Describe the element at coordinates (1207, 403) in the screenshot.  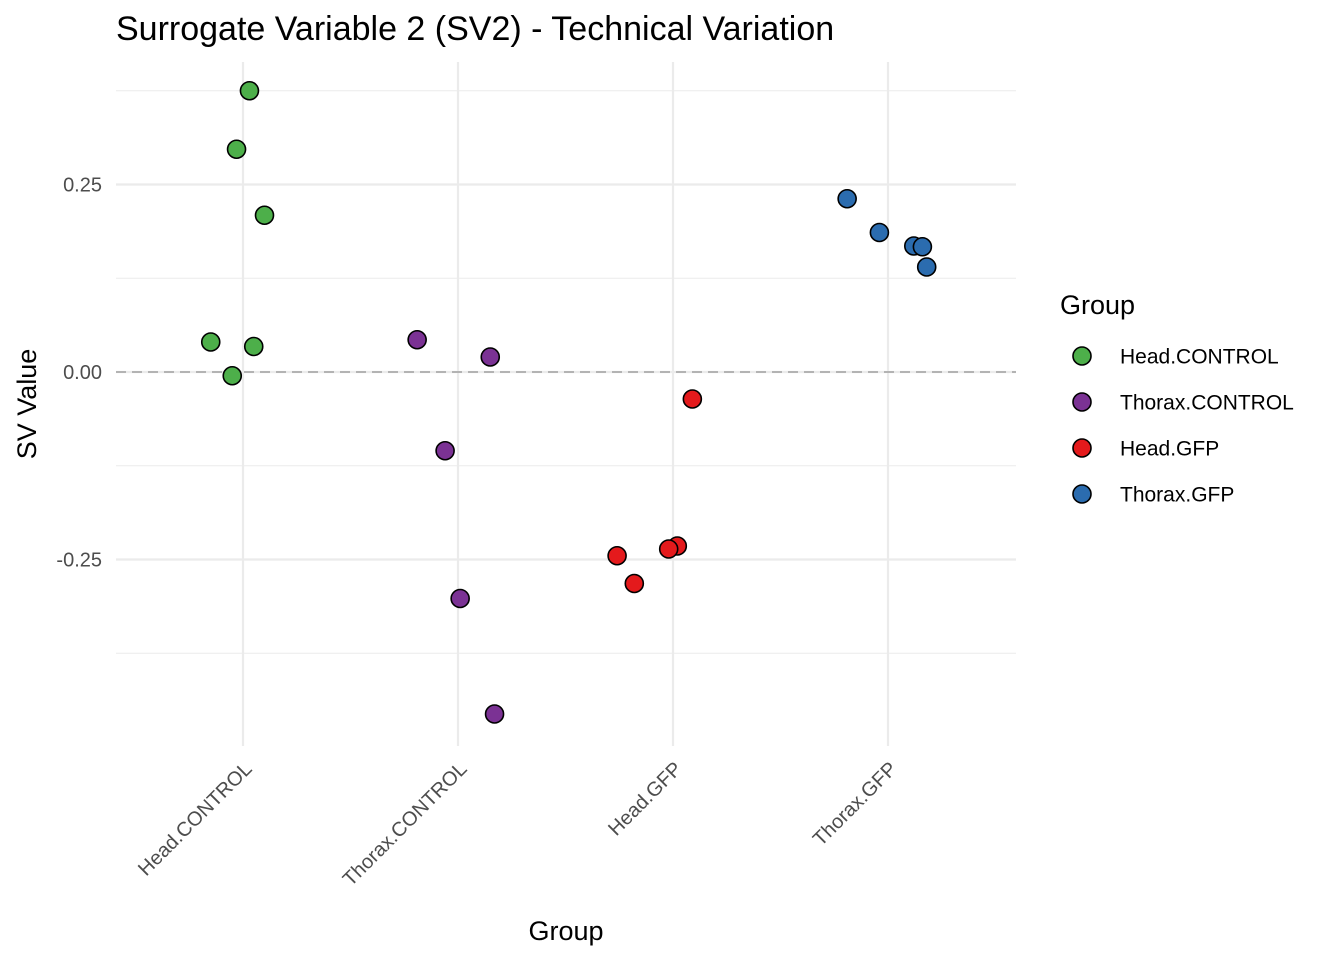
I see `legend-label: Thorax.CONTROL` at that location.